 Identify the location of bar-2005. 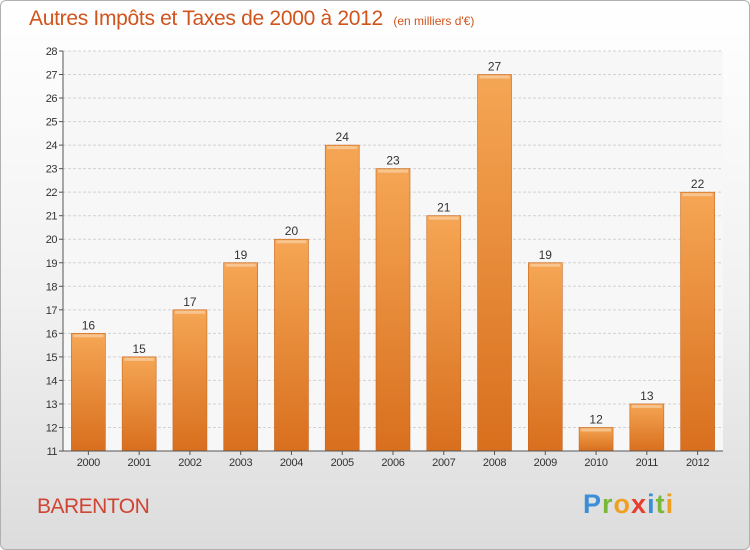
(342, 298).